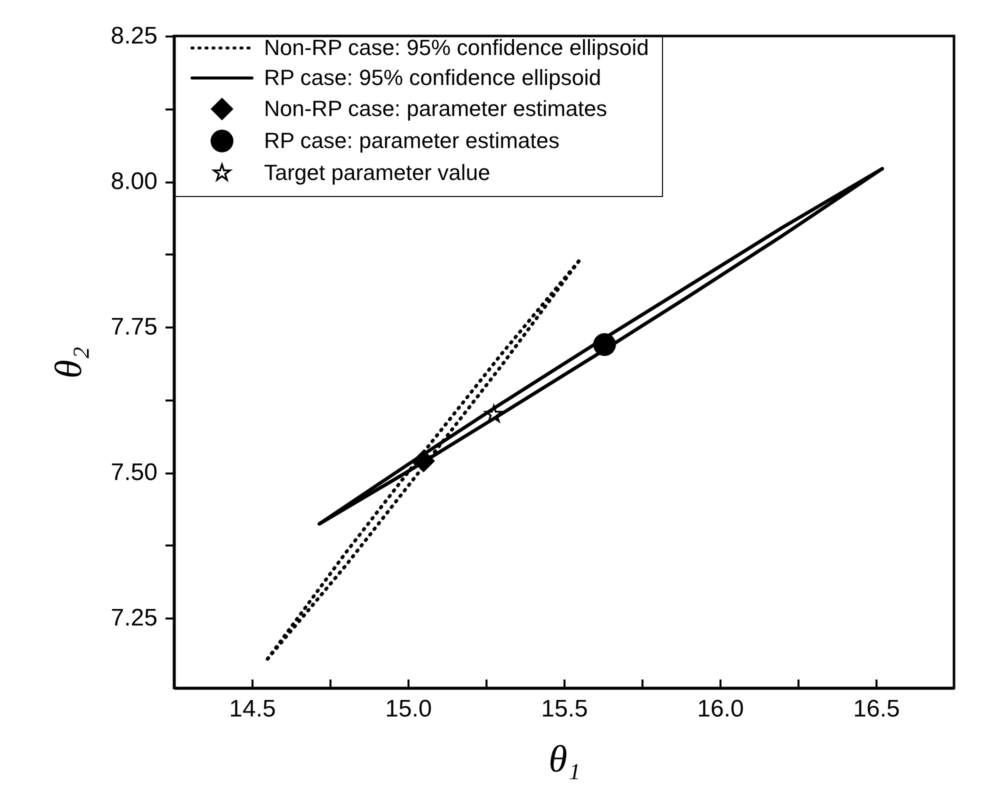  Describe the element at coordinates (134, 327) in the screenshot. I see `y-tick-label: 7.75` at that location.